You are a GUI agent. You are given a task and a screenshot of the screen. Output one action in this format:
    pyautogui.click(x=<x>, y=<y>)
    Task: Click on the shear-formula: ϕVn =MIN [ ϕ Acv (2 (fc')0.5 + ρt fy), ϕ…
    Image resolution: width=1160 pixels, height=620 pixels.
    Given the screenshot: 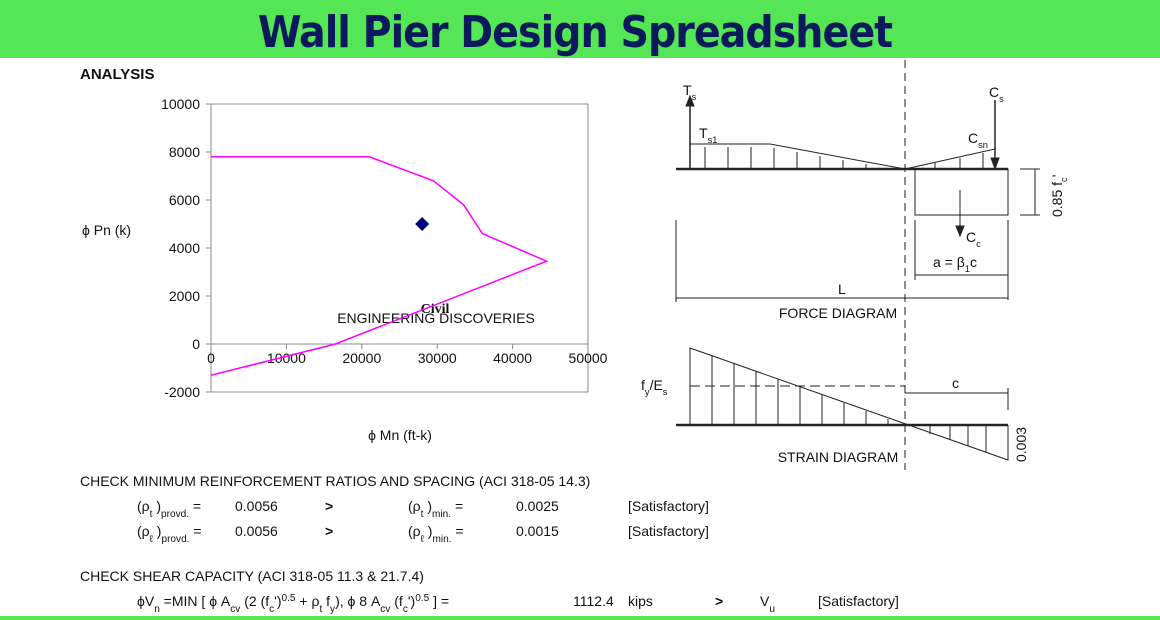 What is the action you would take?
    pyautogui.click(x=293, y=604)
    